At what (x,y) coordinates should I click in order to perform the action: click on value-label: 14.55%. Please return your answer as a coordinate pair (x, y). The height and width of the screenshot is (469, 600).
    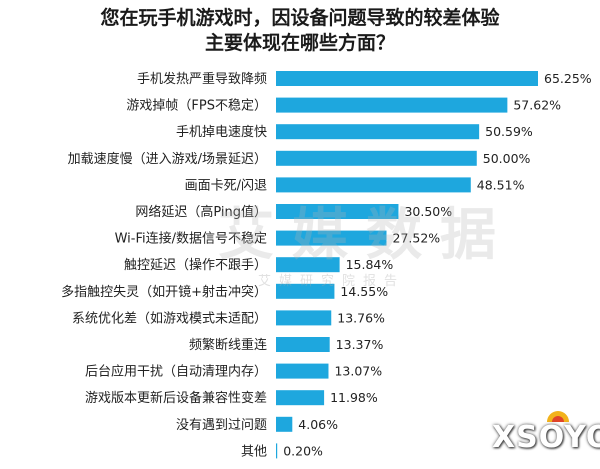
    Looking at the image, I should click on (364, 291).